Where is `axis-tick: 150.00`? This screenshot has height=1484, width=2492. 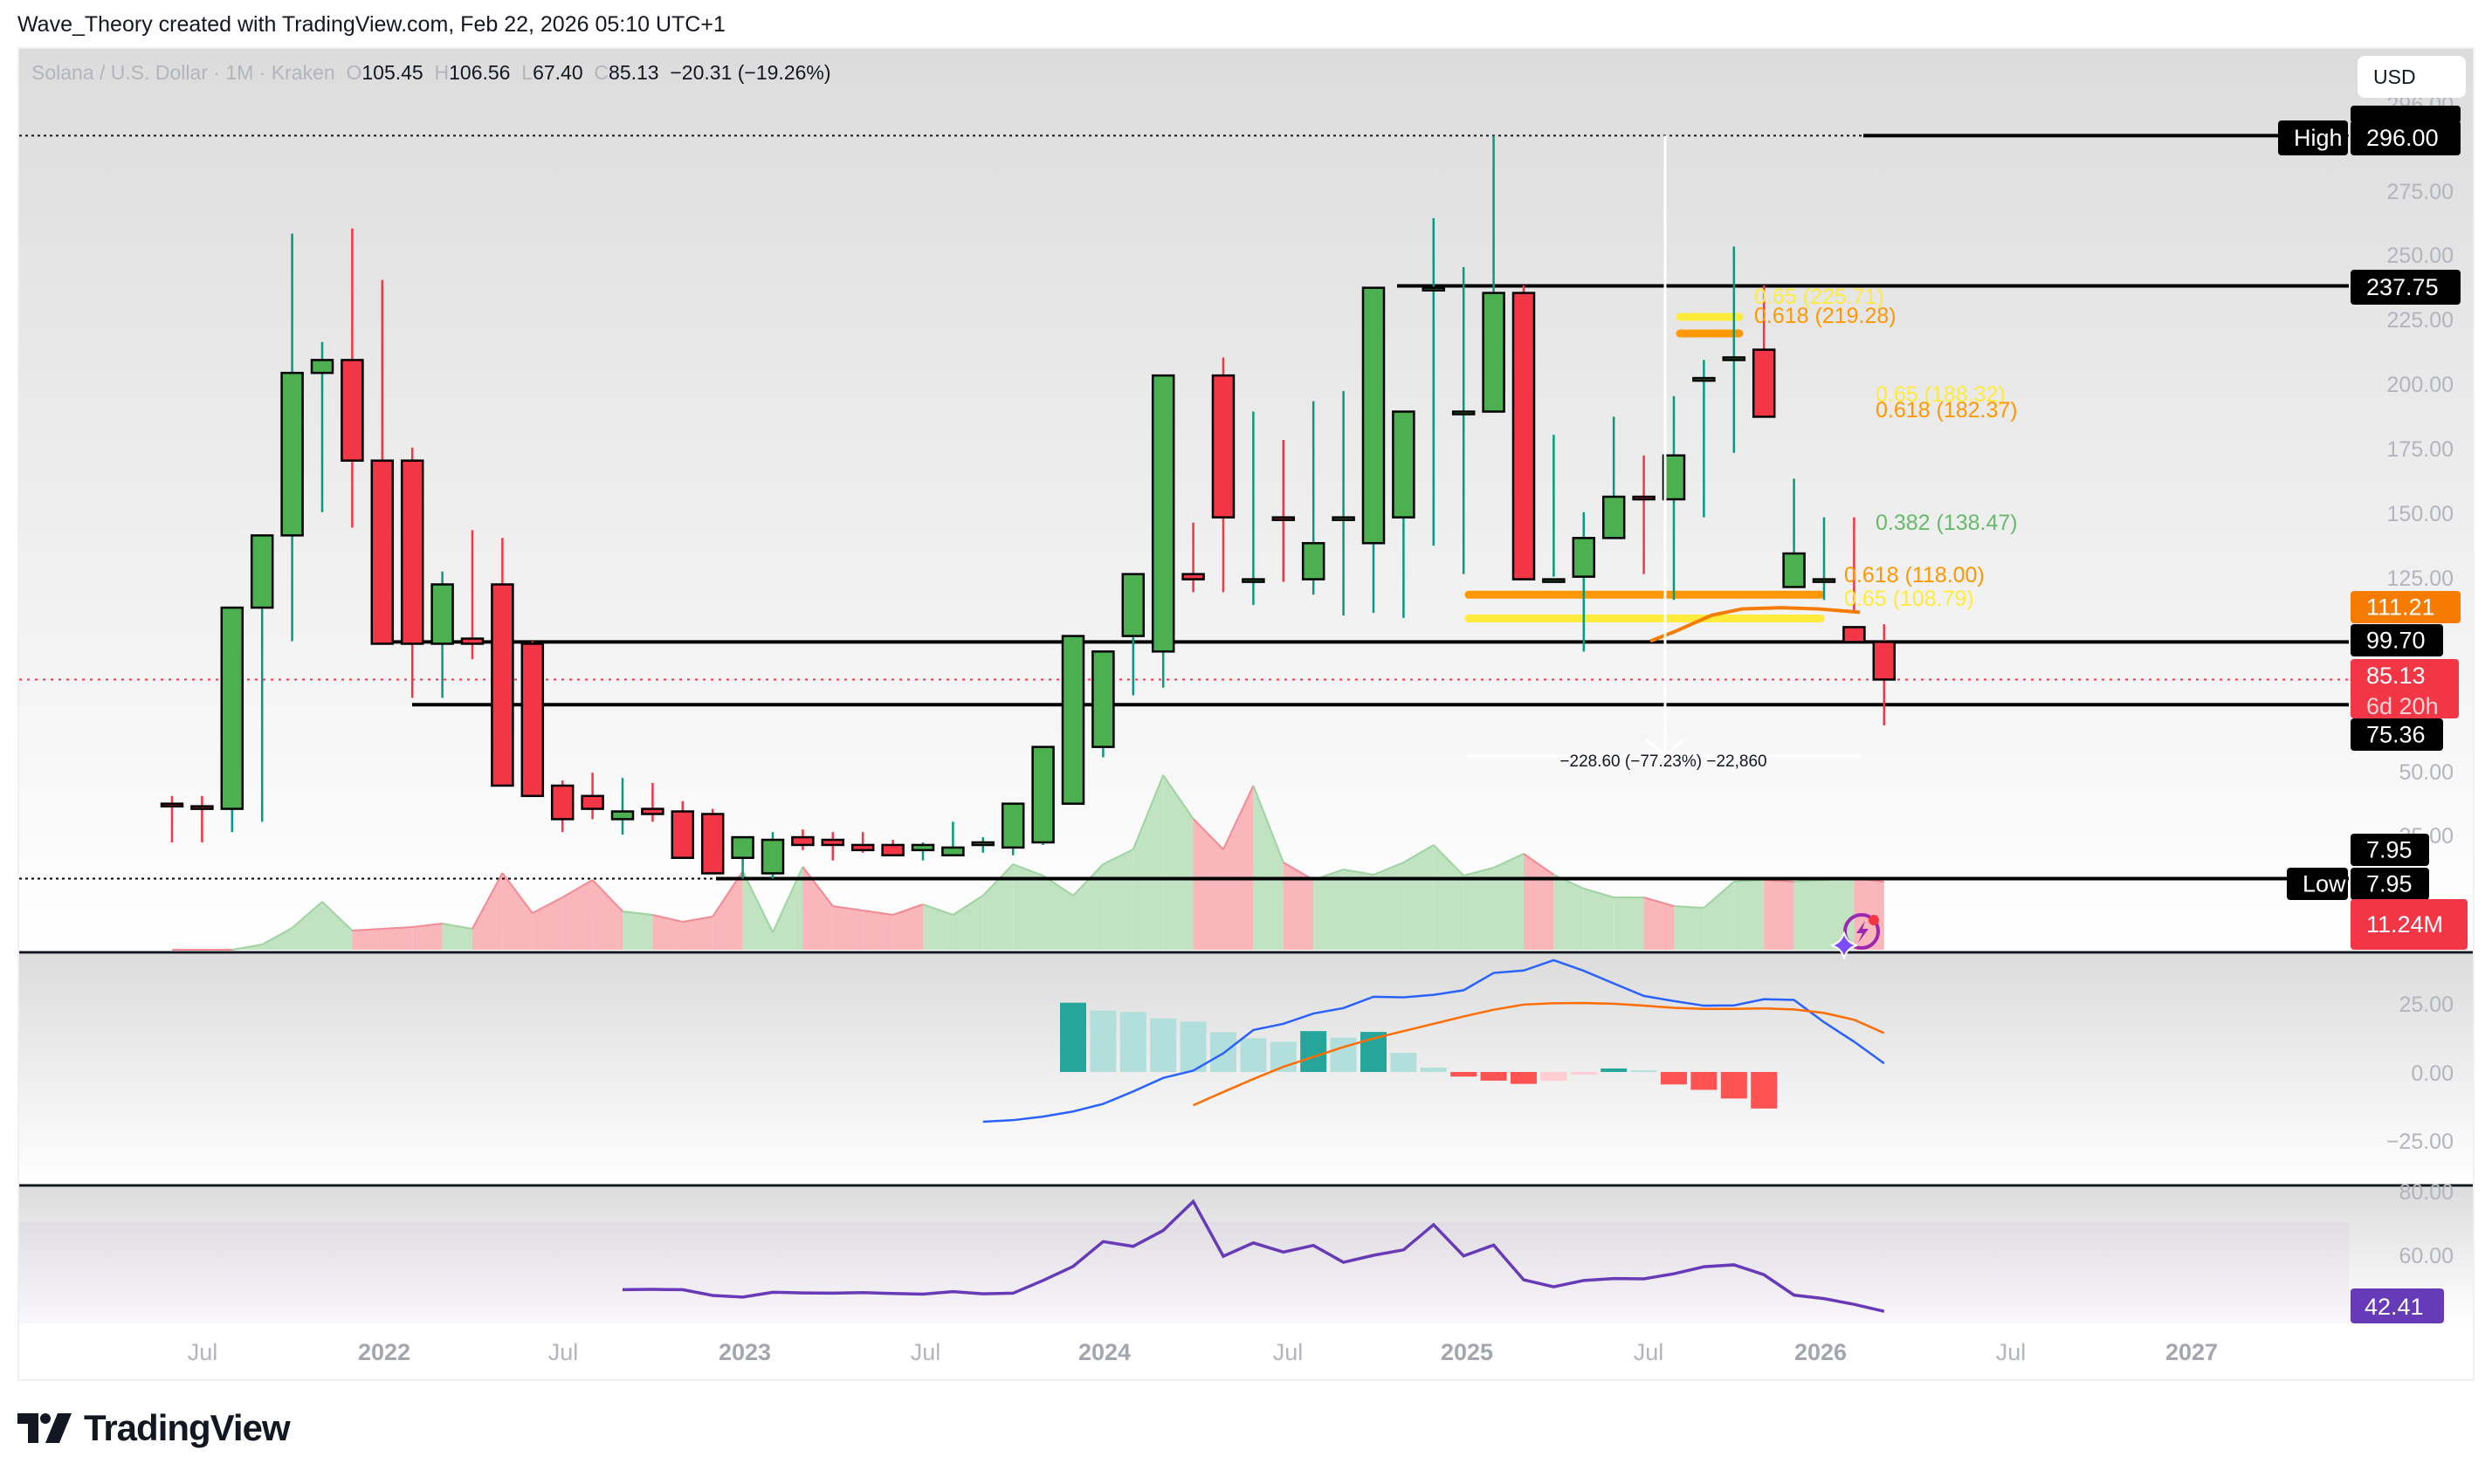
axis-tick: 150.00 is located at coordinates (2421, 514).